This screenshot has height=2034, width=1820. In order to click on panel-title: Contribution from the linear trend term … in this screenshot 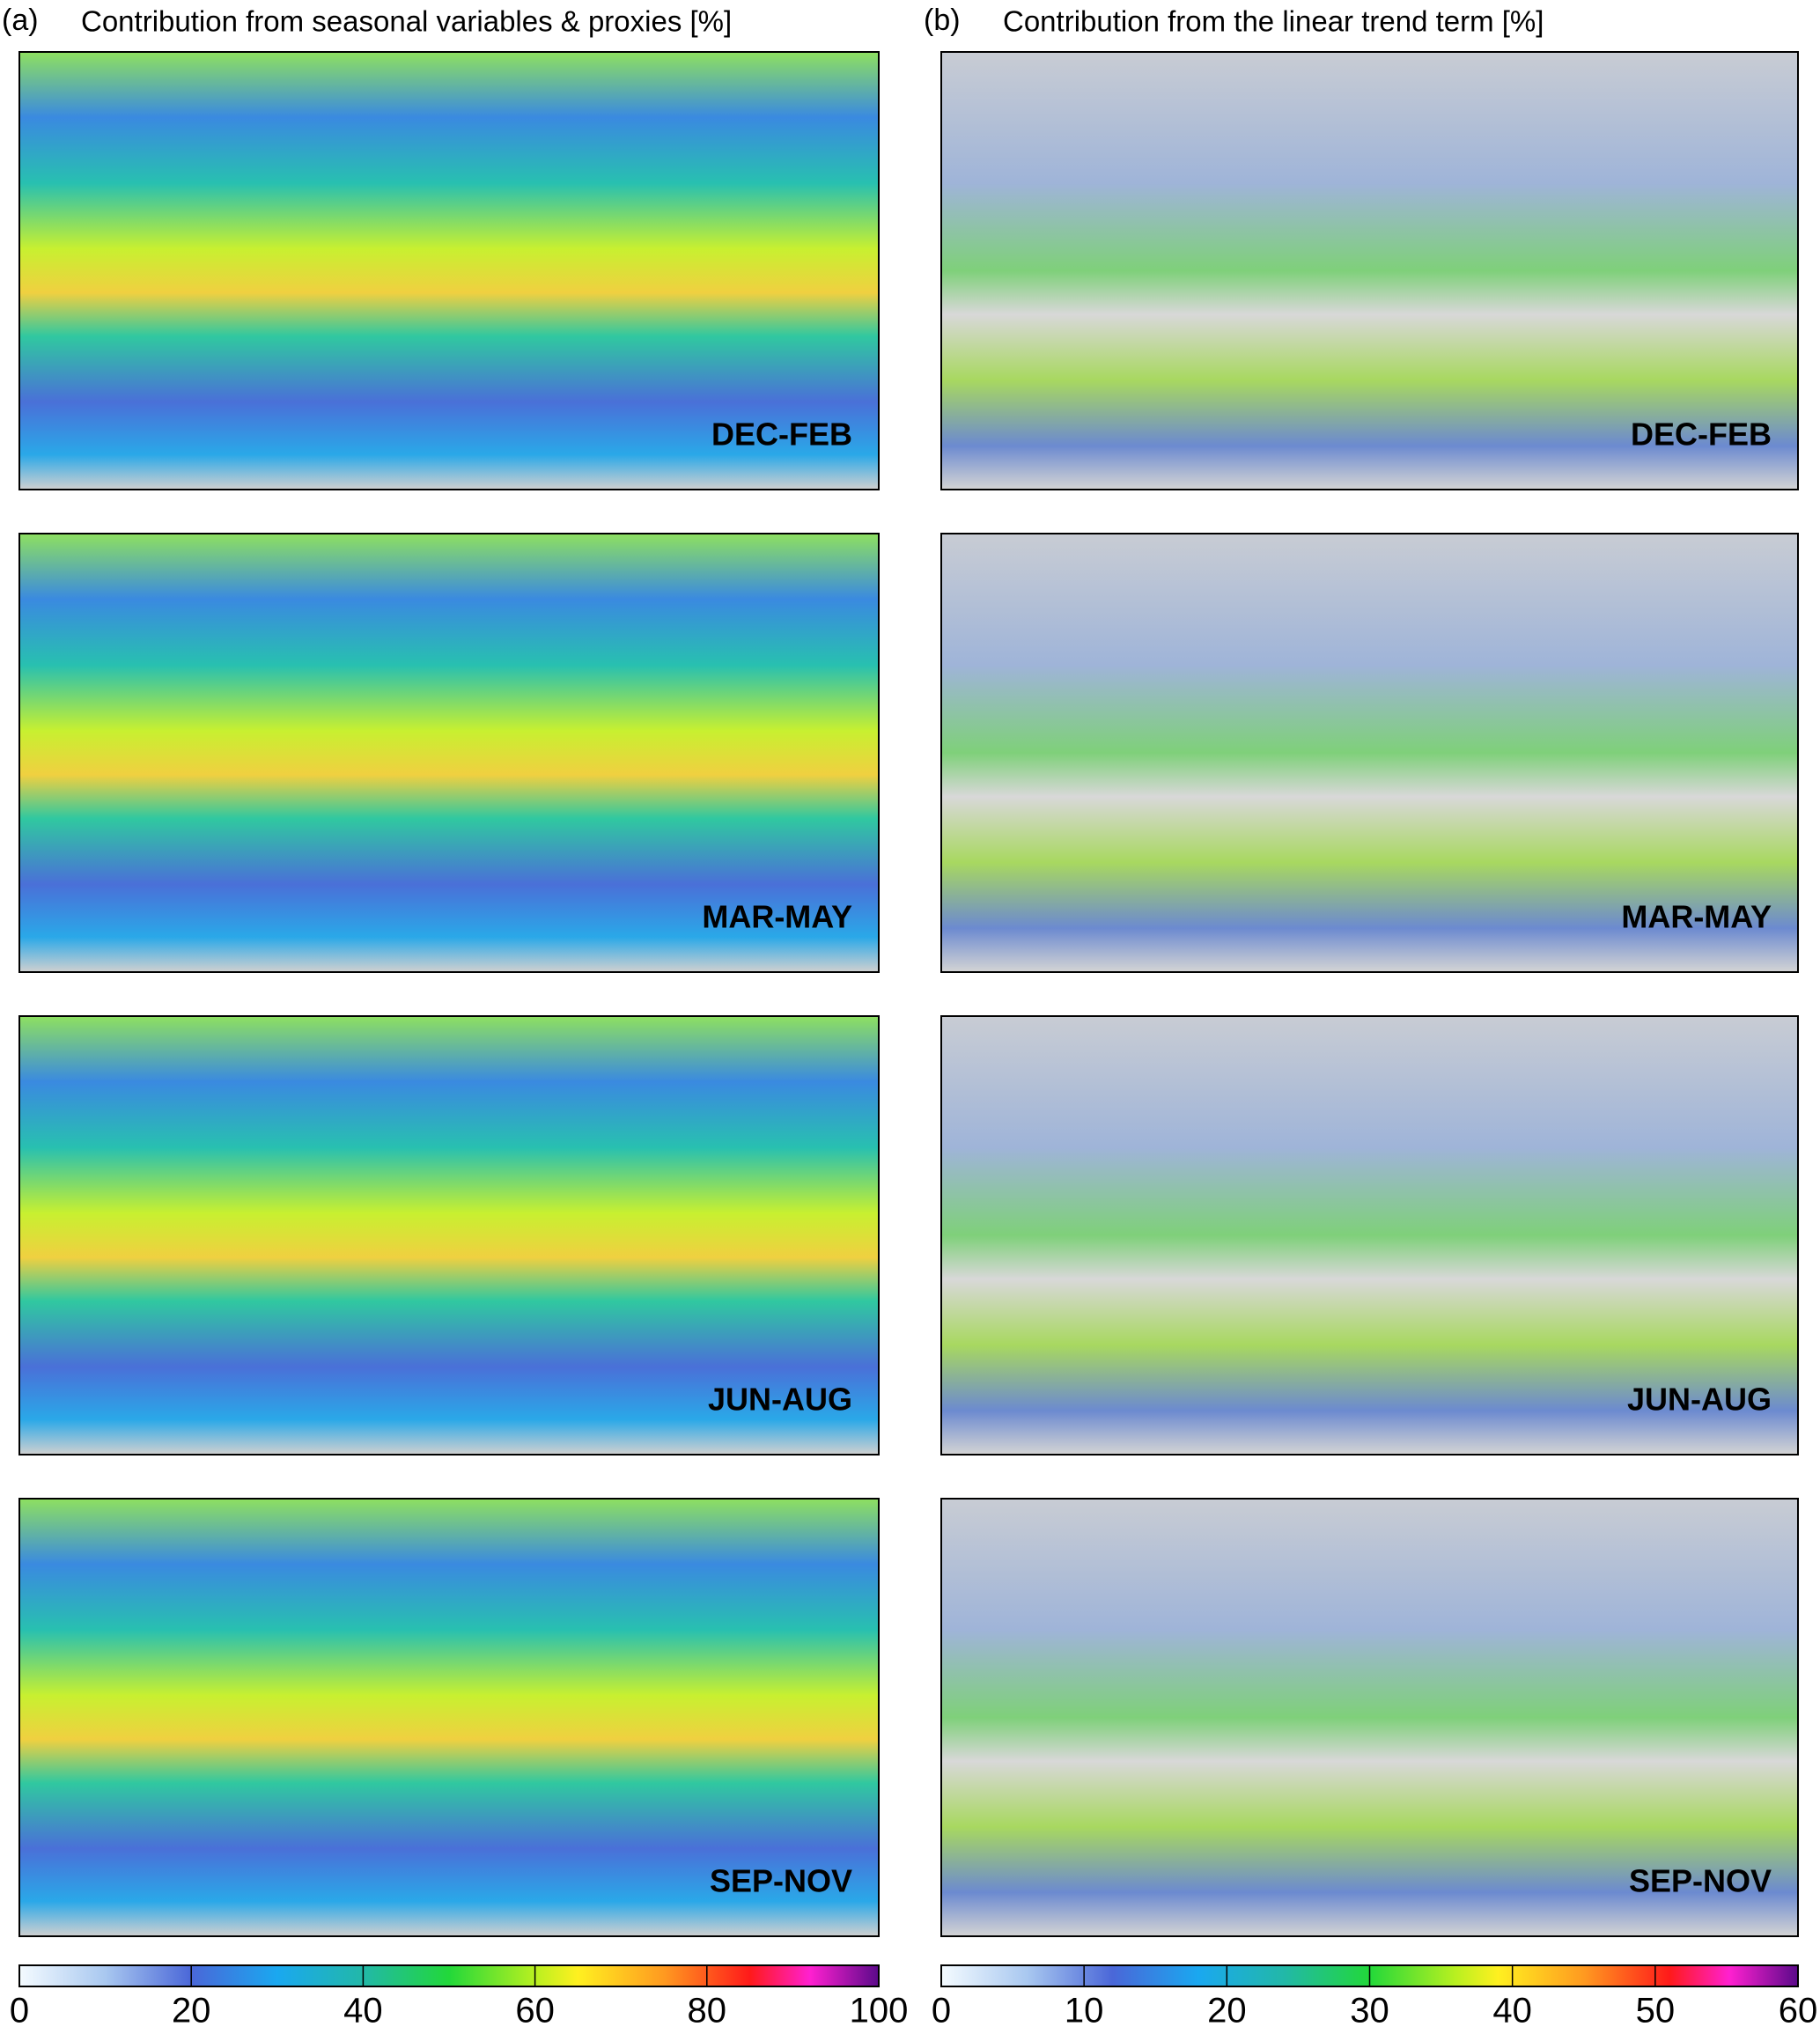, I will do `click(1273, 21)`.